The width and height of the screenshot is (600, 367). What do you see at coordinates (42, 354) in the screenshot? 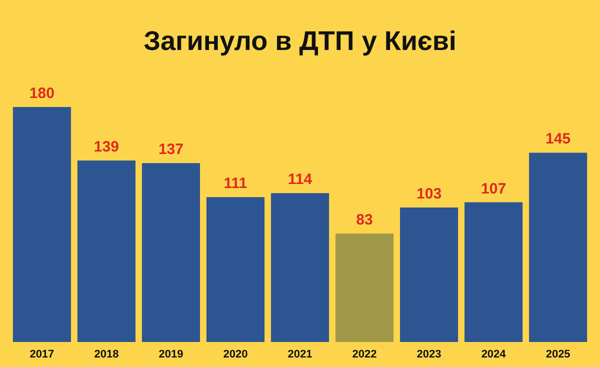
I see `x-tick-label: 2017` at bounding box center [42, 354].